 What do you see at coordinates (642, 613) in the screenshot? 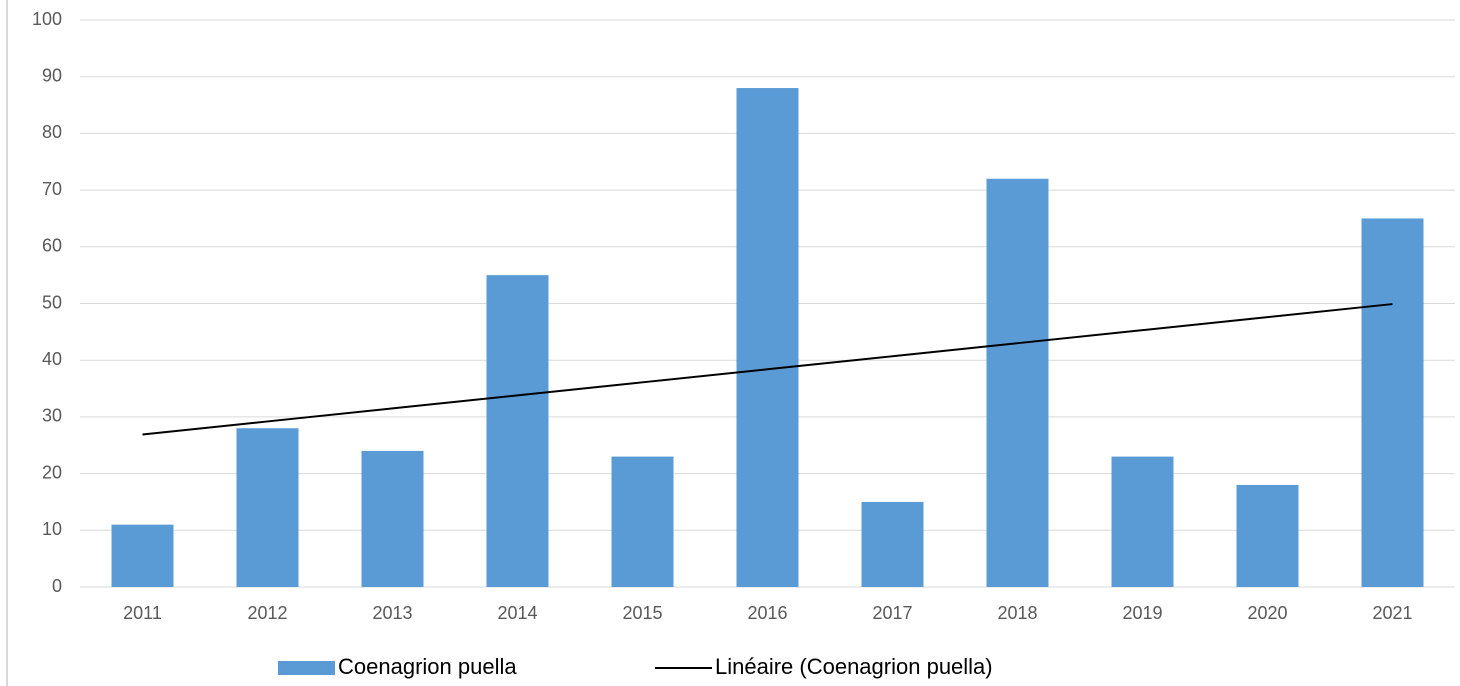
I see `x-tick-label: 2015` at bounding box center [642, 613].